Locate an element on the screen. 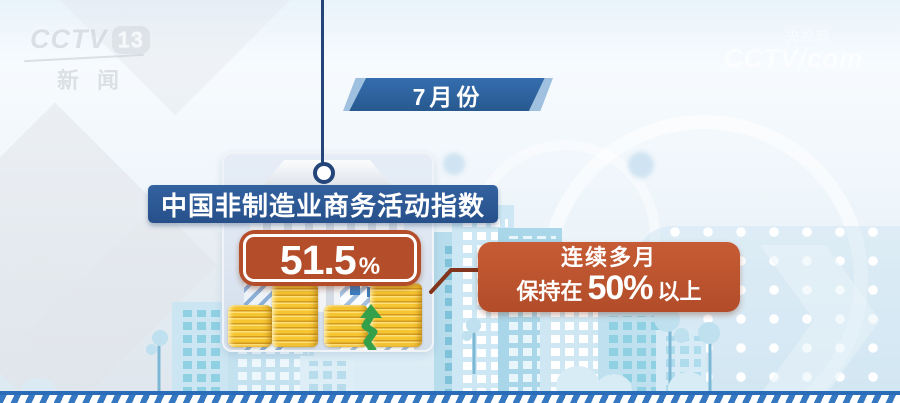  cctvcom-watermark: 央视网 CCTV/com is located at coordinates (793, 50).